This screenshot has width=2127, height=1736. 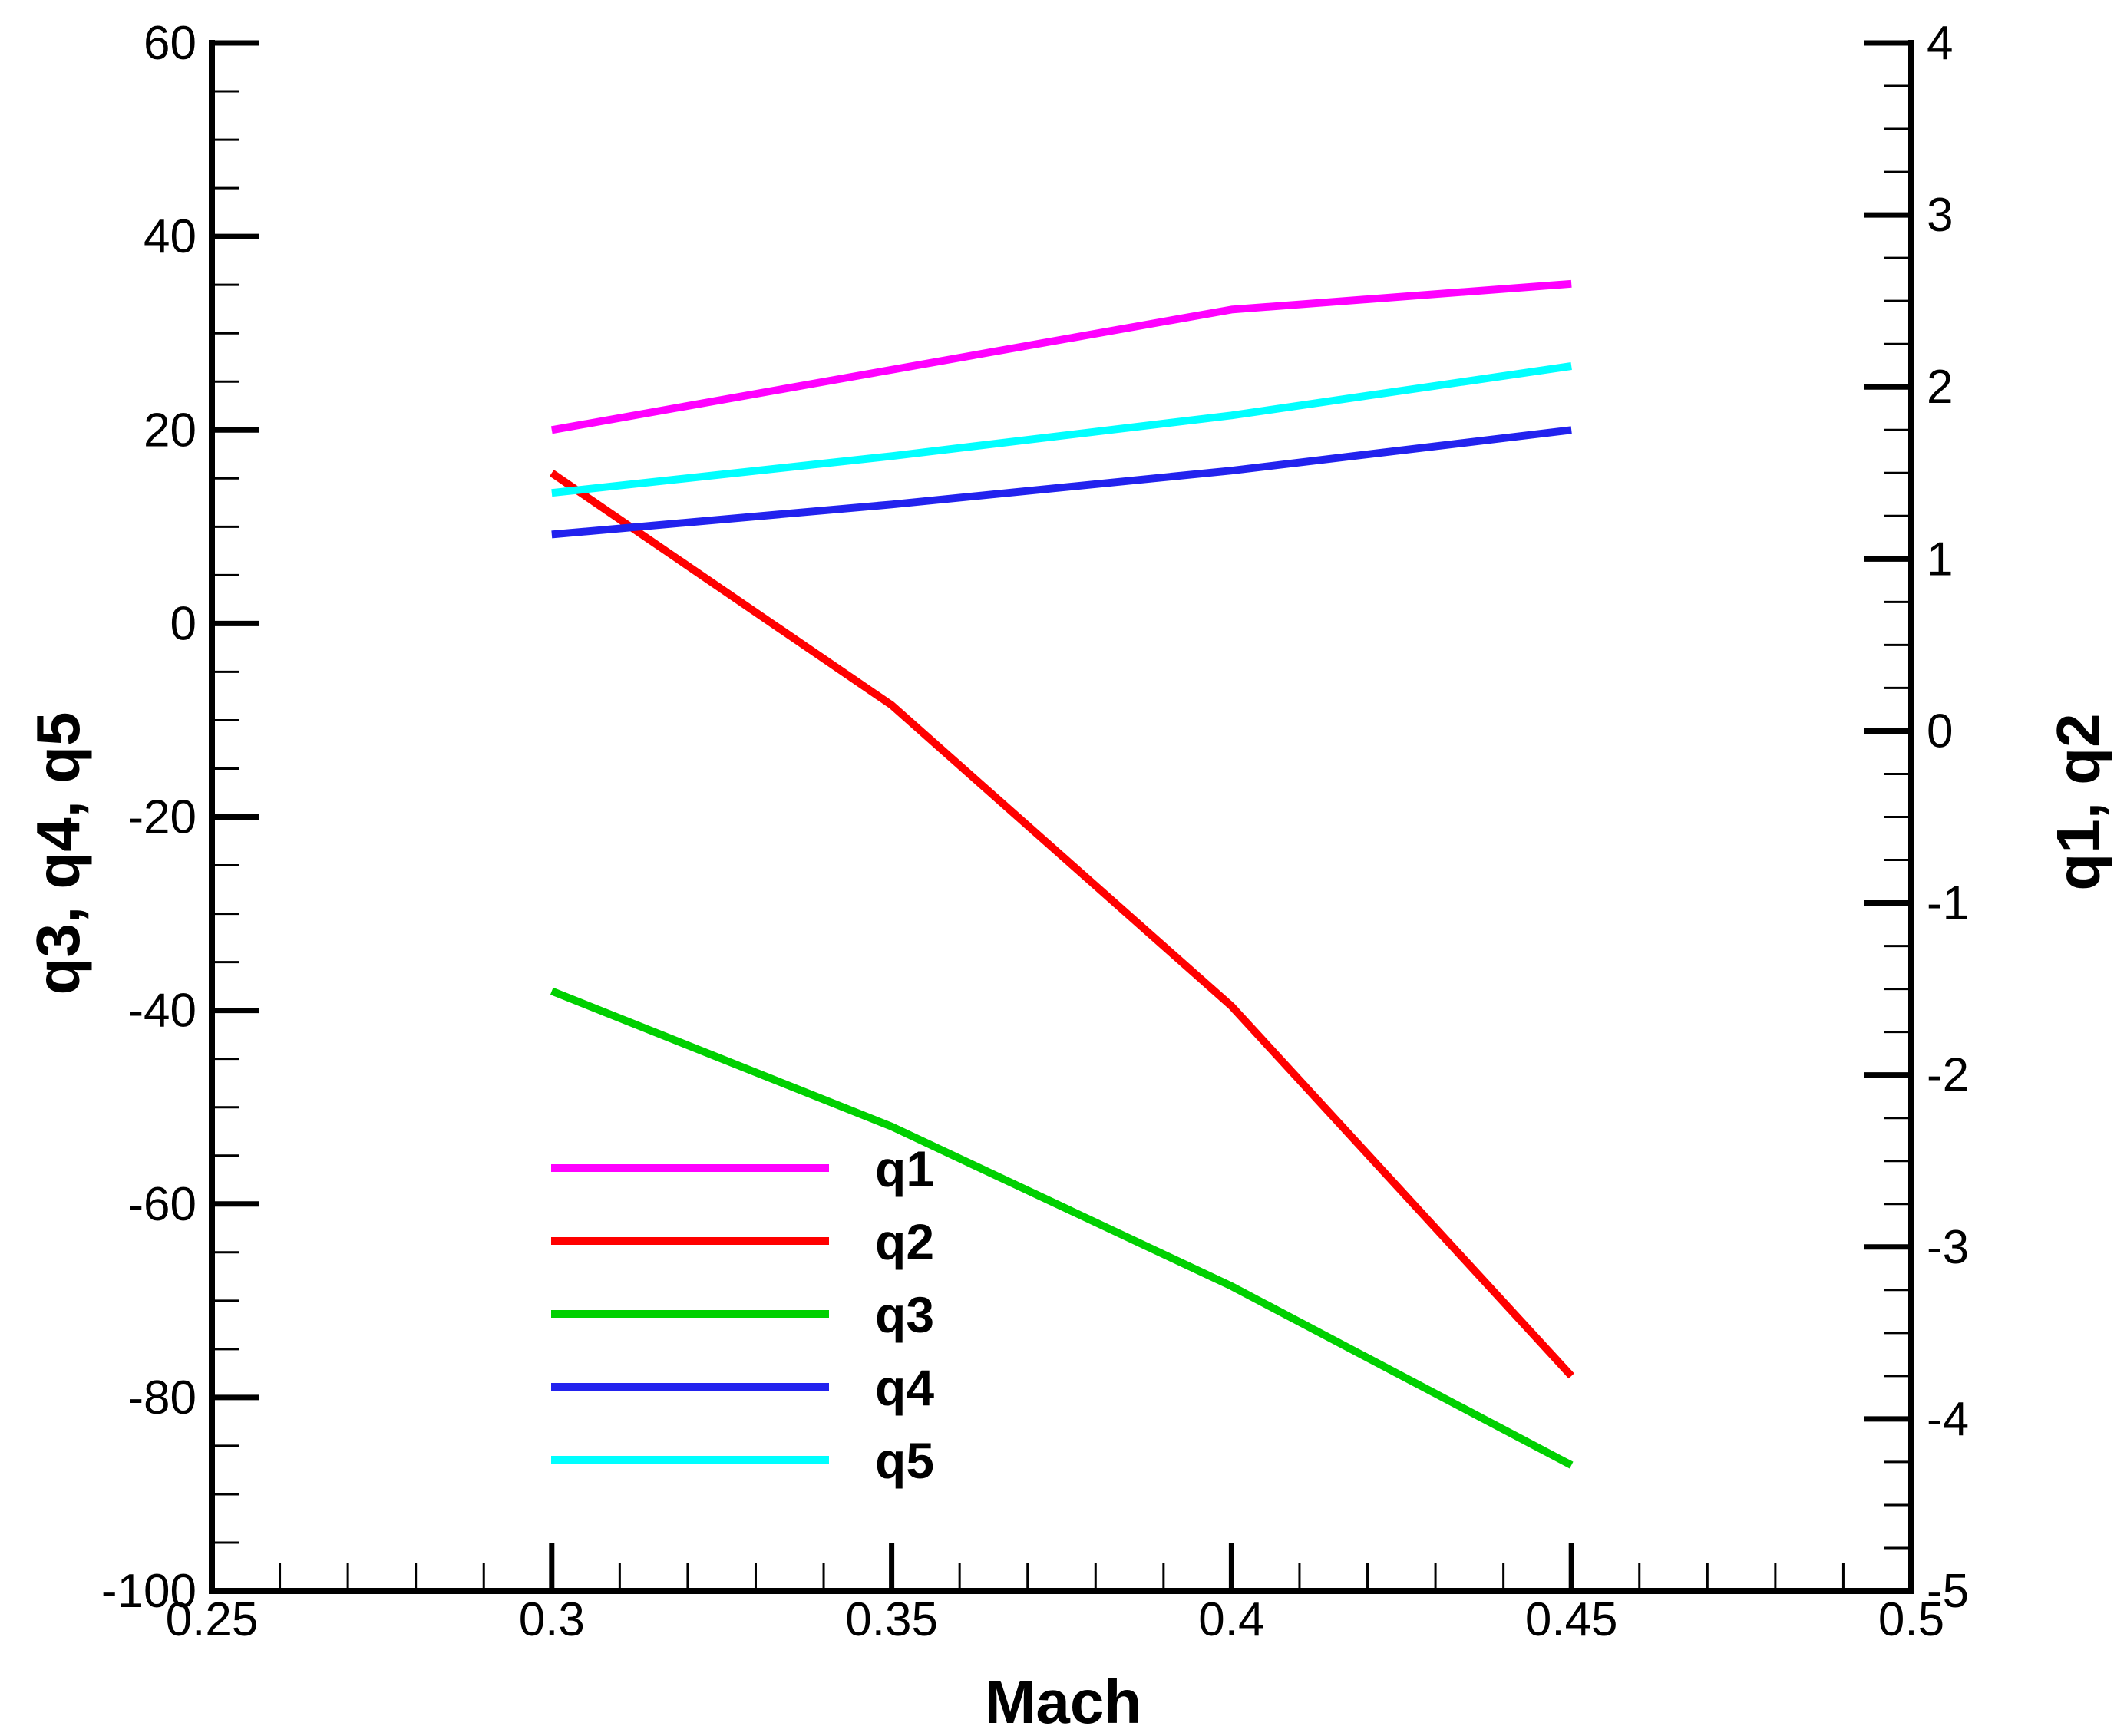 What do you see at coordinates (1948, 1419) in the screenshot?
I see `y-right-tick-label: -4` at bounding box center [1948, 1419].